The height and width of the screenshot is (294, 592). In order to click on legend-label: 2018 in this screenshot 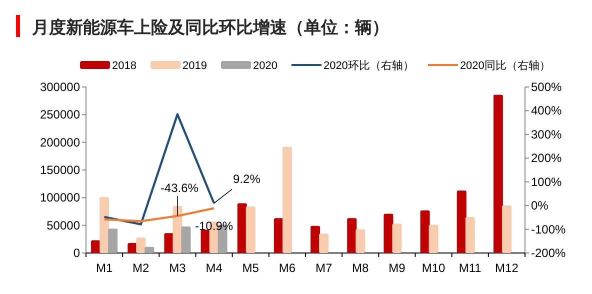, I will do `click(124, 66)`.